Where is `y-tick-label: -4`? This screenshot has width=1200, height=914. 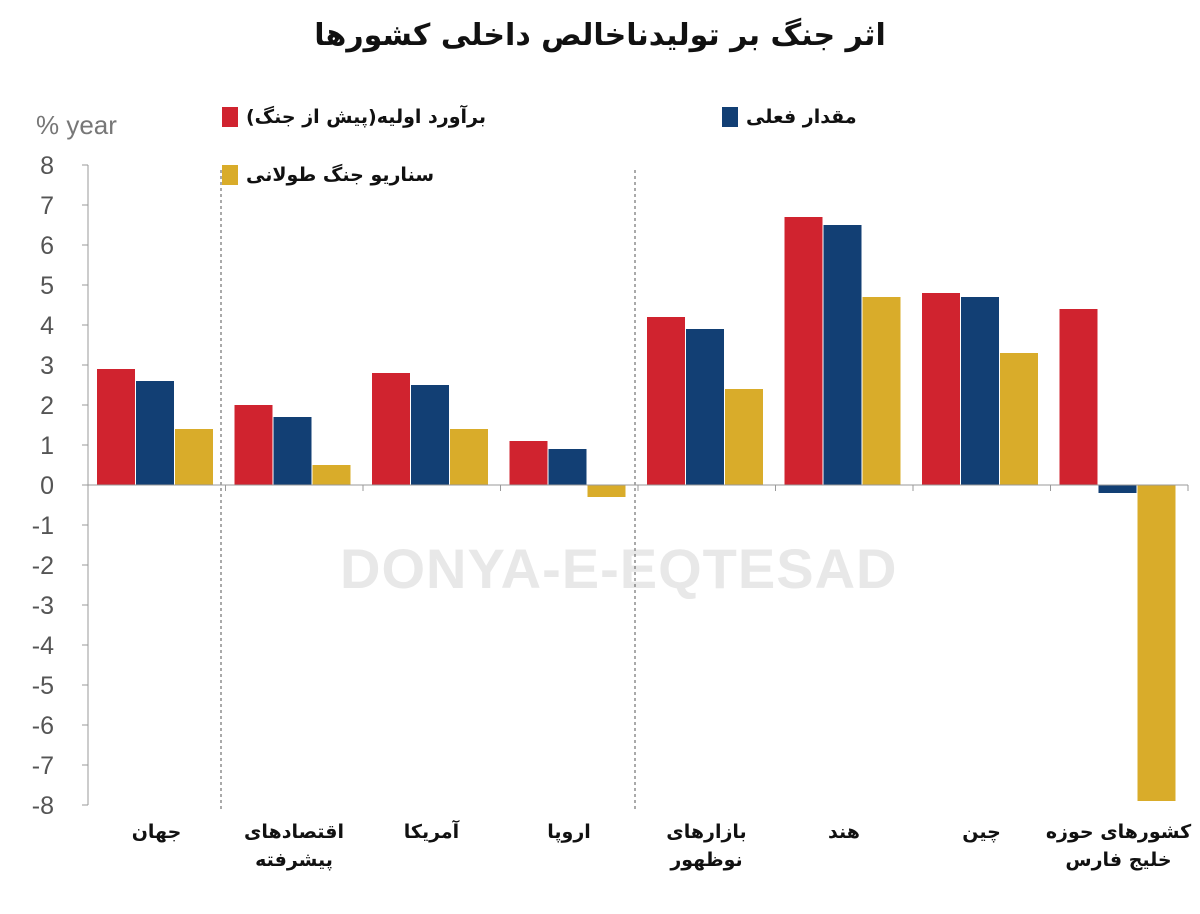
y-tick-label: -4 is located at coordinates (43, 646).